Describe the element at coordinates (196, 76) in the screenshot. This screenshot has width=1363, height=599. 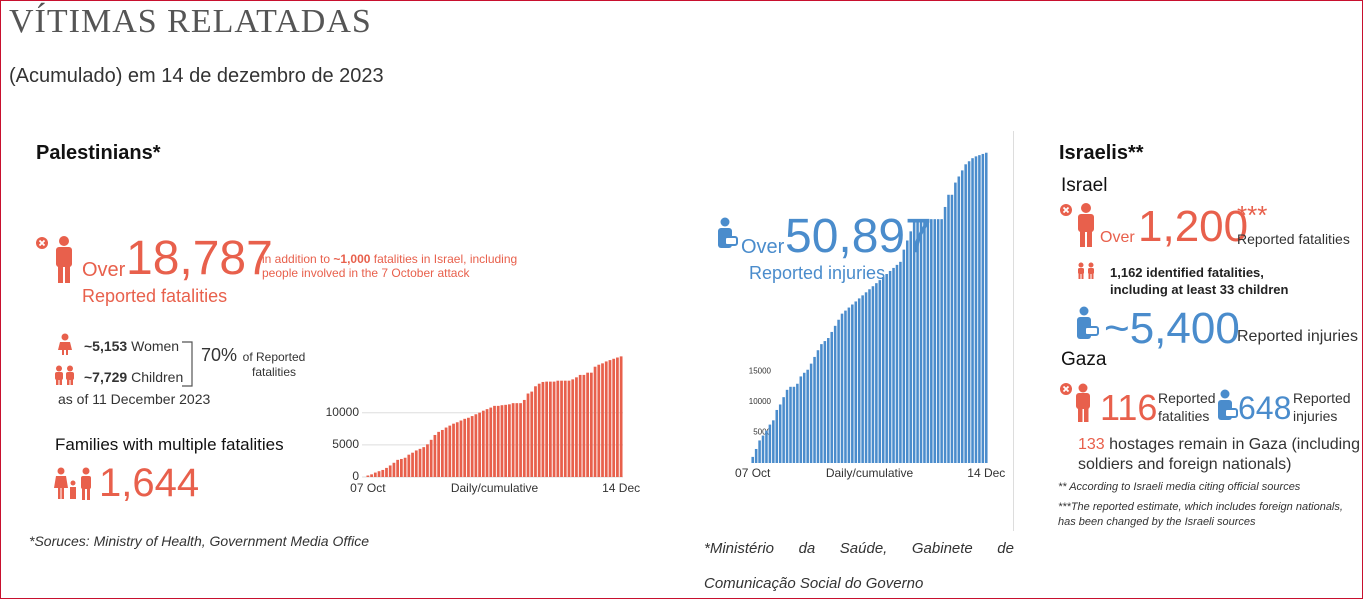
I see `subtitle: (Acumulado) em 14 de dezembro de 2023` at that location.